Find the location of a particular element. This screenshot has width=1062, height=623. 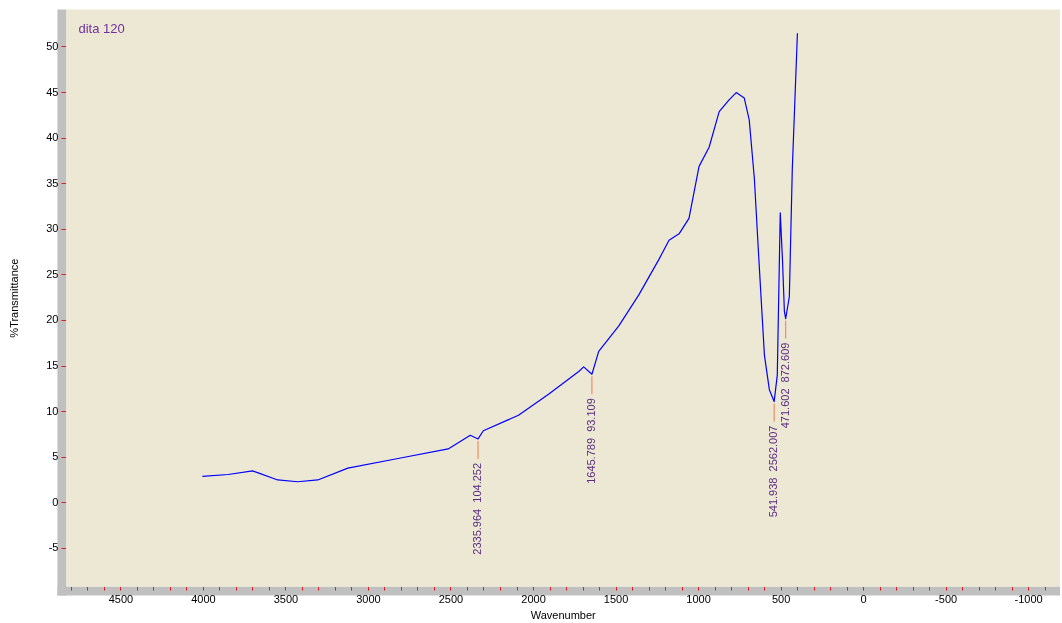

x-tick-label: 500 is located at coordinates (781, 599).